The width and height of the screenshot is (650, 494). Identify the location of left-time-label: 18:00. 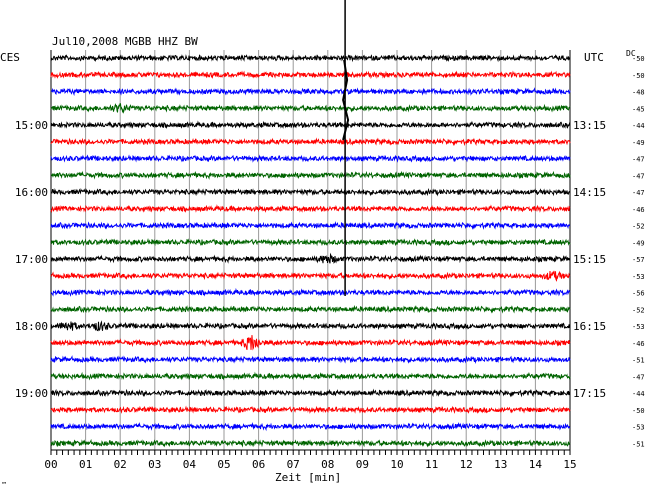
(31, 326).